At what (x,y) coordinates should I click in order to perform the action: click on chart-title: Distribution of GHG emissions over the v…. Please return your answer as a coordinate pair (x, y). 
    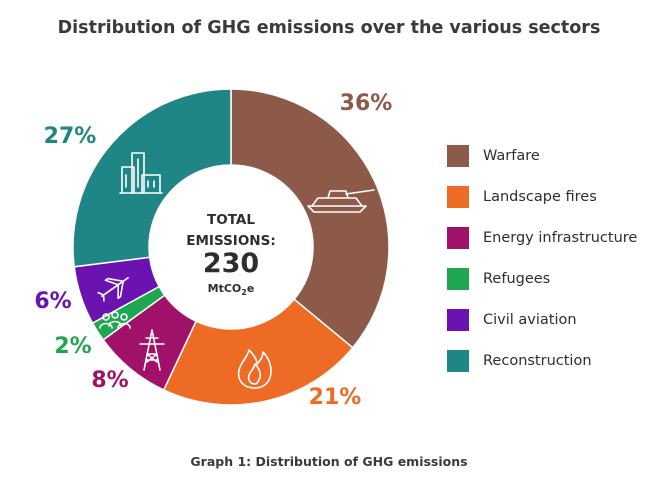
    Looking at the image, I should click on (329, 28).